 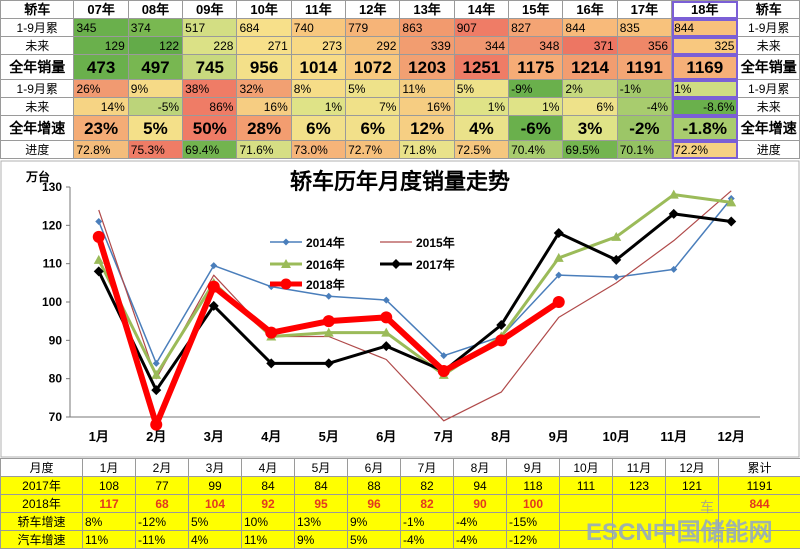 I want to click on bottom-value-cell: 88, so click(x=374, y=485).